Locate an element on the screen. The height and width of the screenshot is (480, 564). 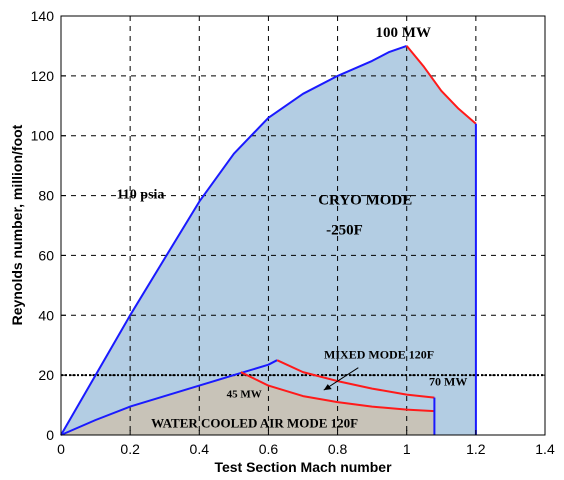
water-cooled-region is located at coordinates (248, 403).